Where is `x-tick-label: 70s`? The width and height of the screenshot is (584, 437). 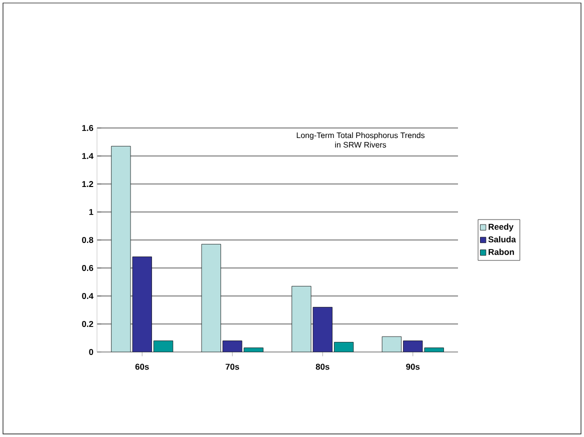 x-tick-label: 70s is located at coordinates (233, 367).